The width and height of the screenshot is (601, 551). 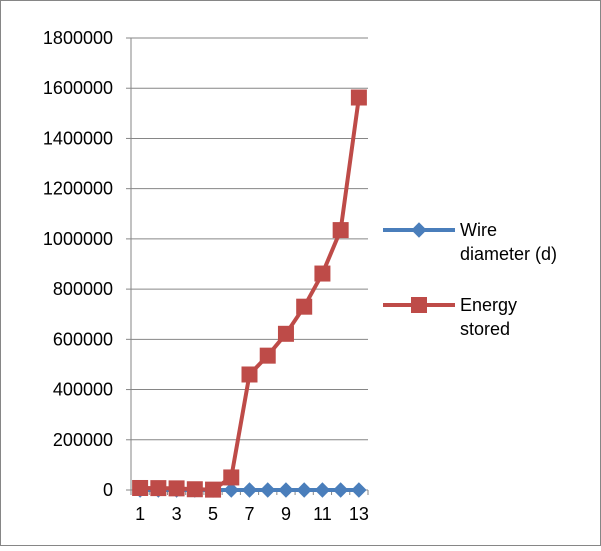 What do you see at coordinates (213, 514) in the screenshot?
I see `x-tick-label: 5` at bounding box center [213, 514].